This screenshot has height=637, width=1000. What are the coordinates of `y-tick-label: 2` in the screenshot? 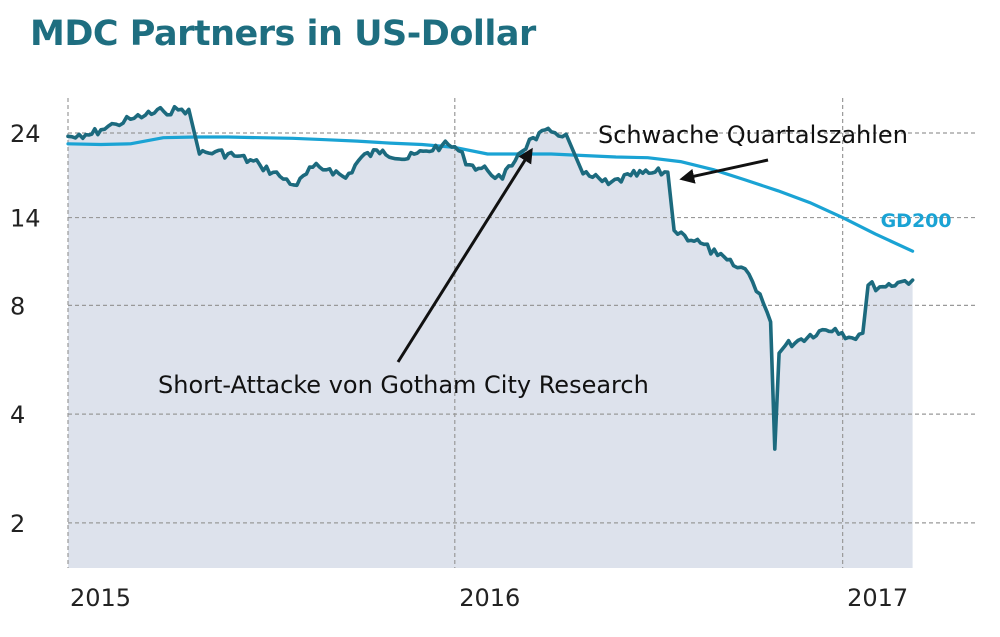 It's located at (17, 524).